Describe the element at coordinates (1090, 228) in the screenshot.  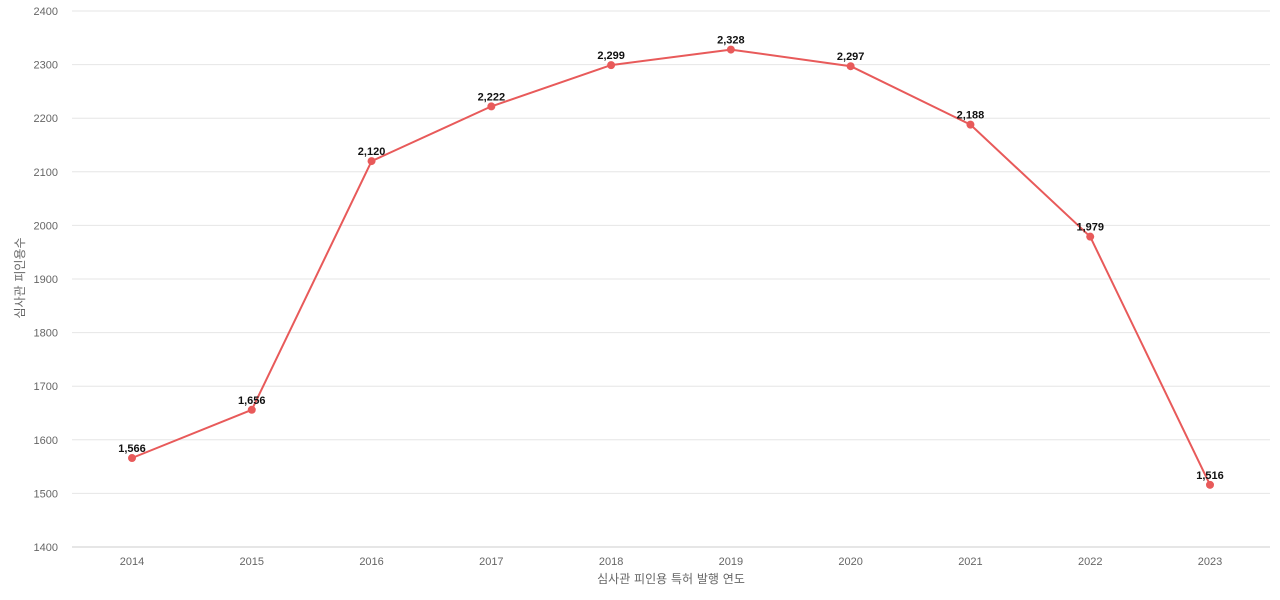
I see `data-label-2022: 1,979` at that location.